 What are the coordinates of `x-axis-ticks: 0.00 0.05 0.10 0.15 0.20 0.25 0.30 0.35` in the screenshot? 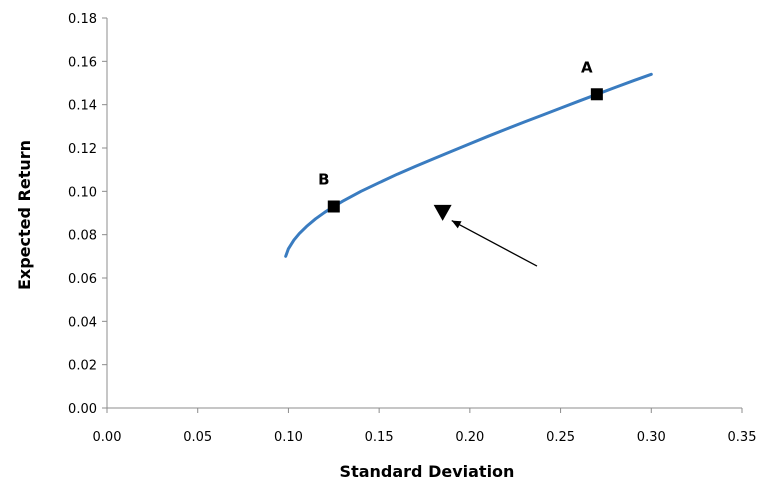 It's located at (425, 426).